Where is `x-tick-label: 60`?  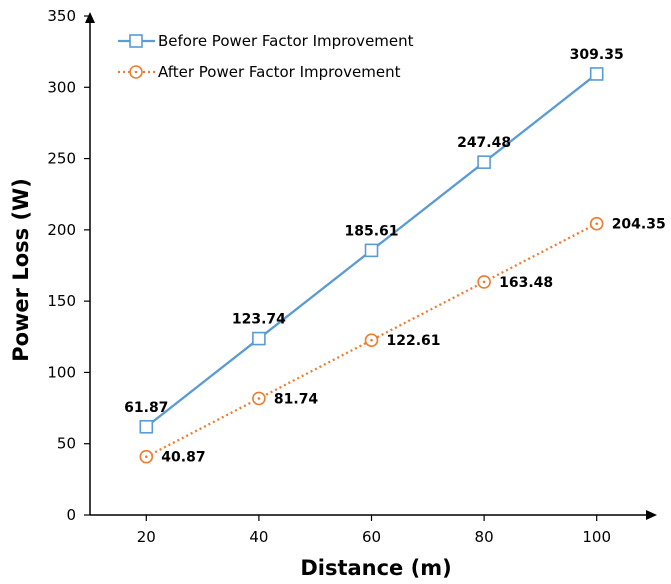 x-tick-label: 60 is located at coordinates (371, 537).